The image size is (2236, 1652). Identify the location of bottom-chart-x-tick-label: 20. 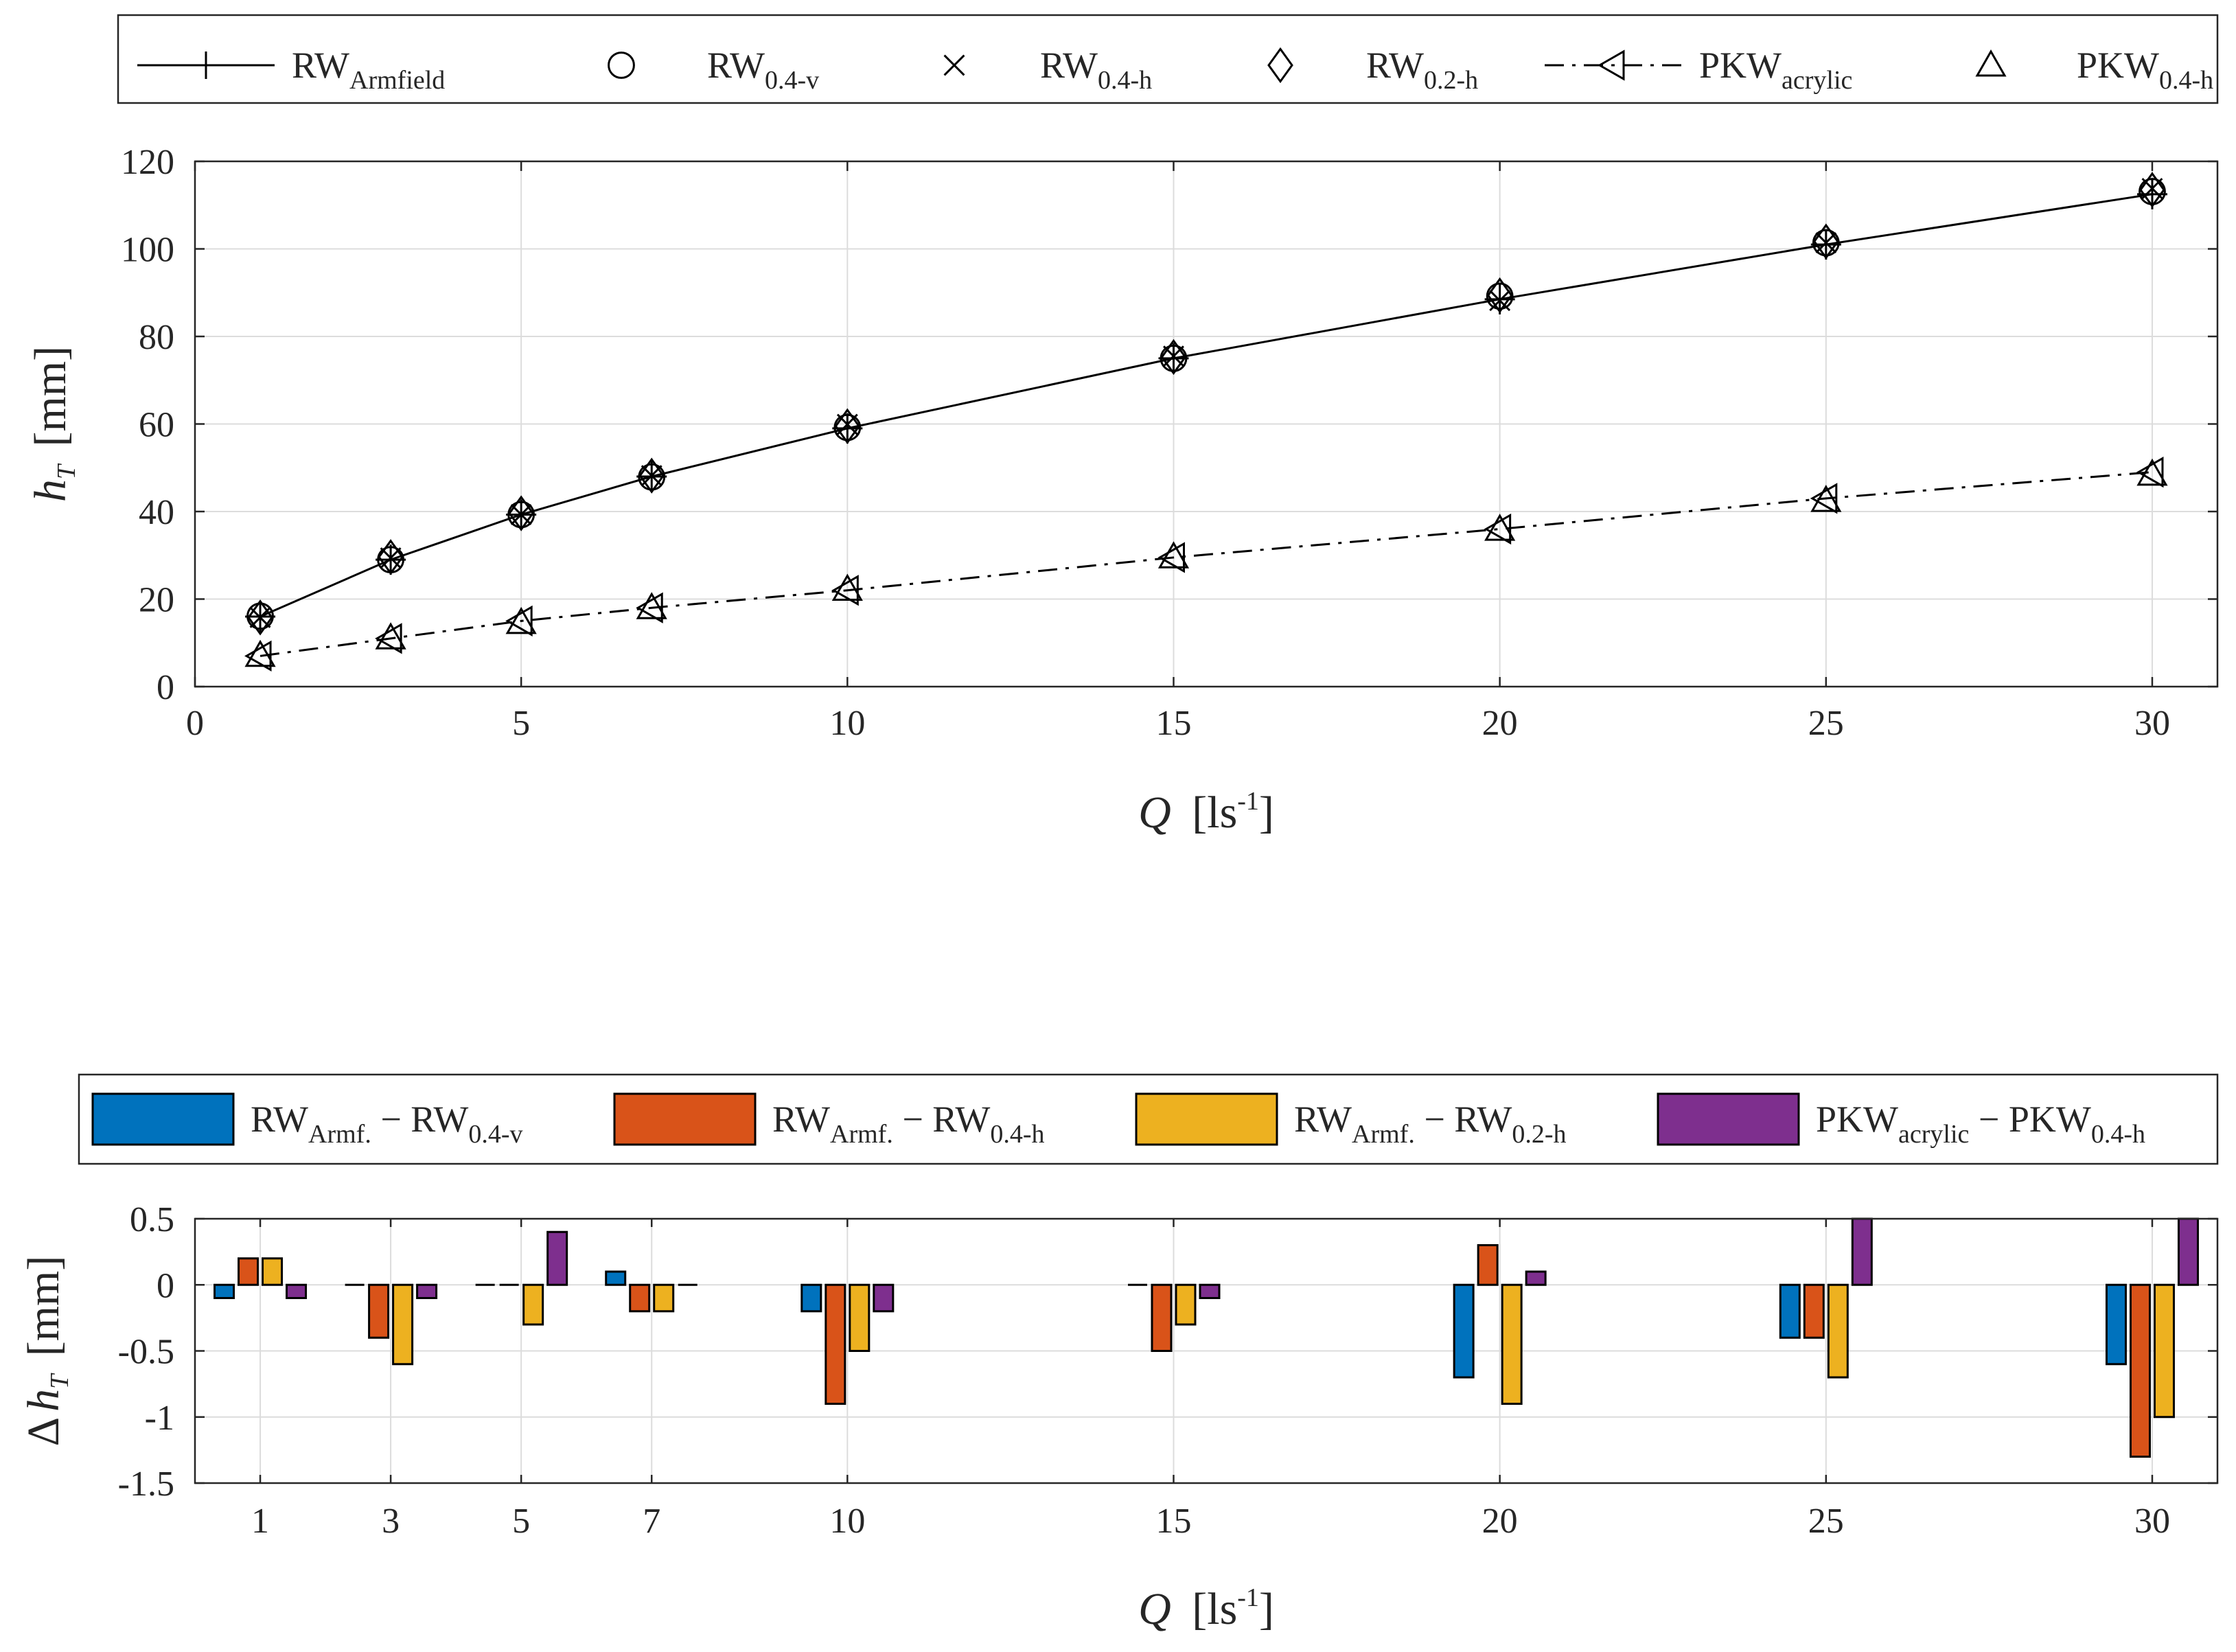
(1500, 1522).